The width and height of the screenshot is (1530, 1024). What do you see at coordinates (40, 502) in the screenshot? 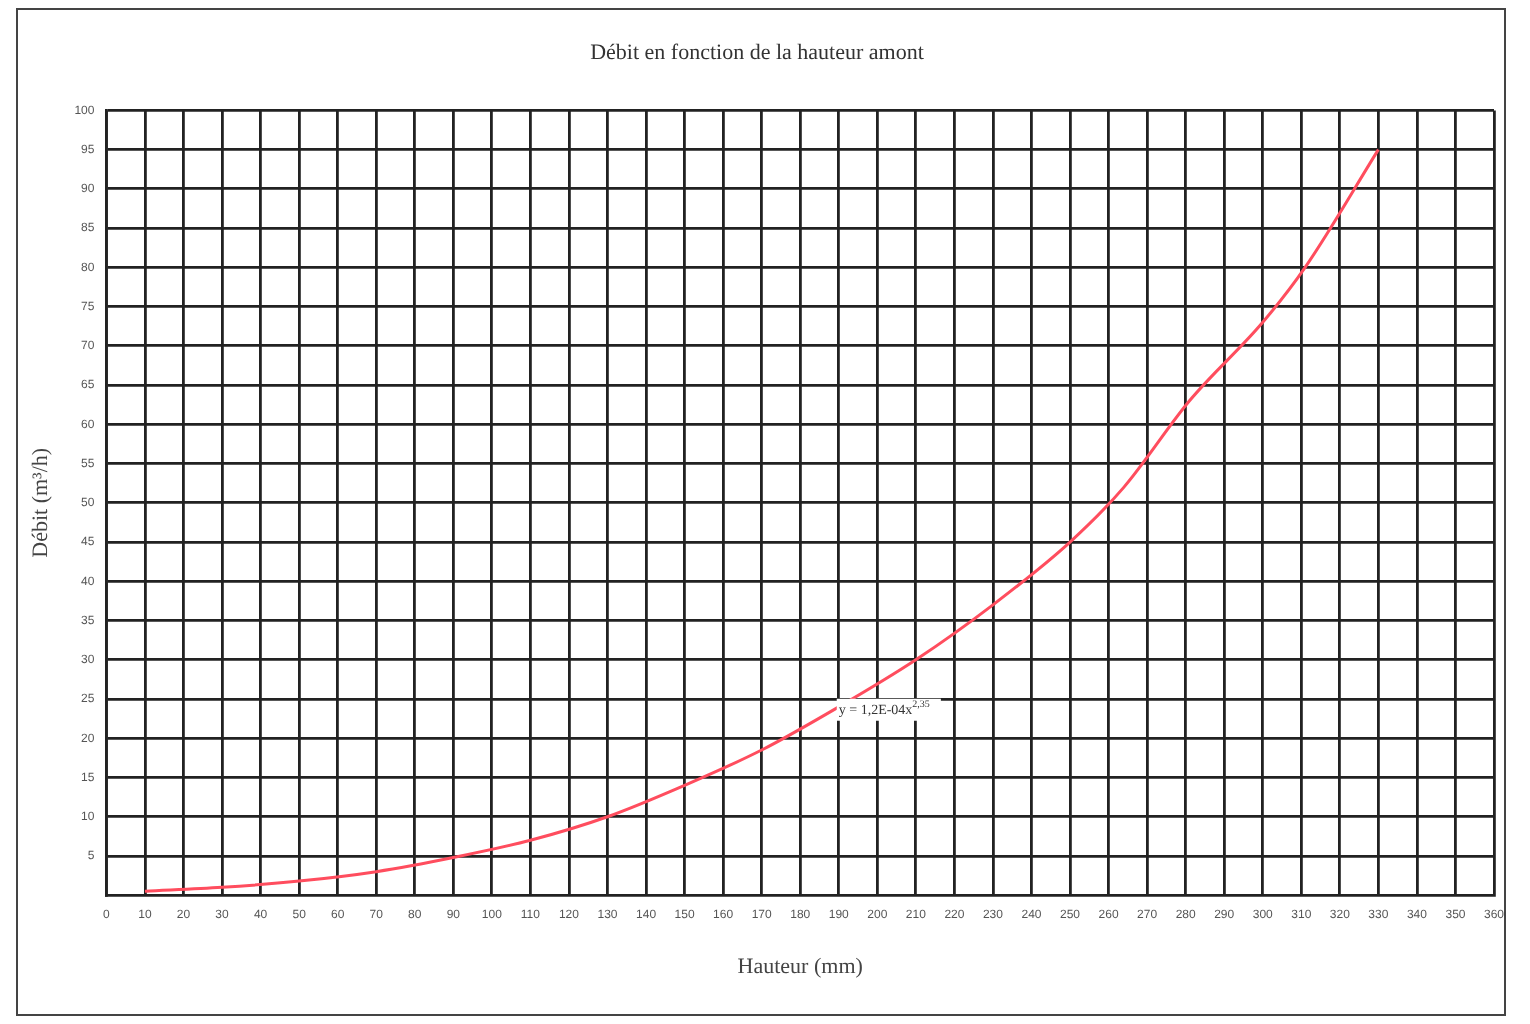
I see `y-axis-title: Débit (m³/h)` at bounding box center [40, 502].